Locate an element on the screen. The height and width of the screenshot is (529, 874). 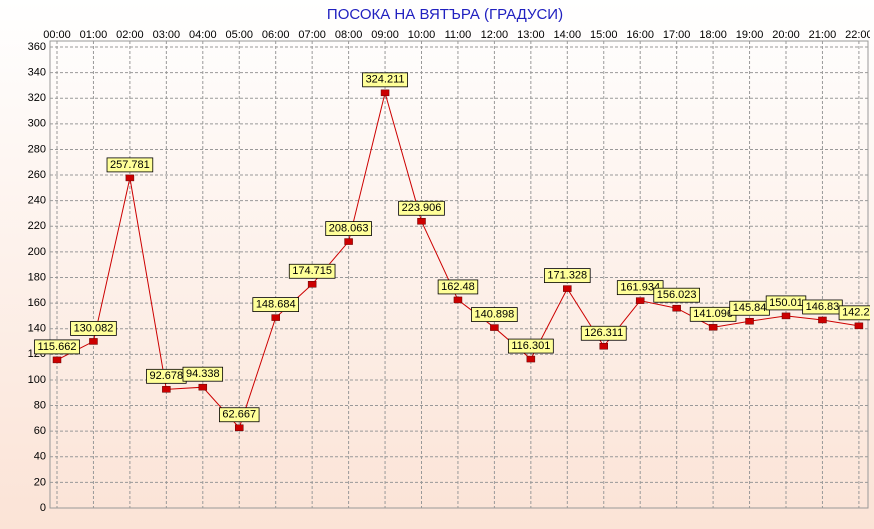
data-label: 156.023 is located at coordinates (677, 295).